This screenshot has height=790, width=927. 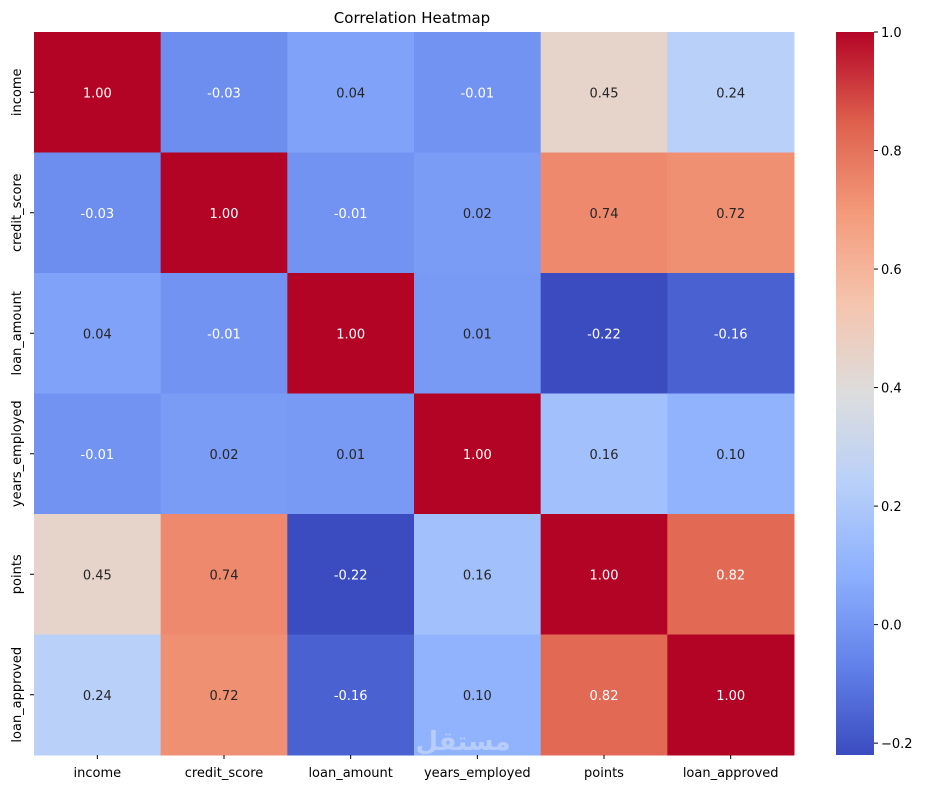 What do you see at coordinates (17, 333) in the screenshot?
I see `y-tick-label: loan_amount` at bounding box center [17, 333].